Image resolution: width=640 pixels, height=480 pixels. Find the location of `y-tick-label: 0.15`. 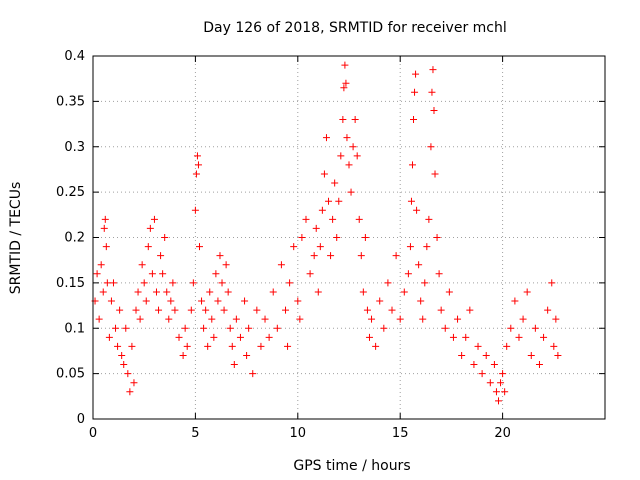

y-tick-label: 0.15 is located at coordinates (70, 283).